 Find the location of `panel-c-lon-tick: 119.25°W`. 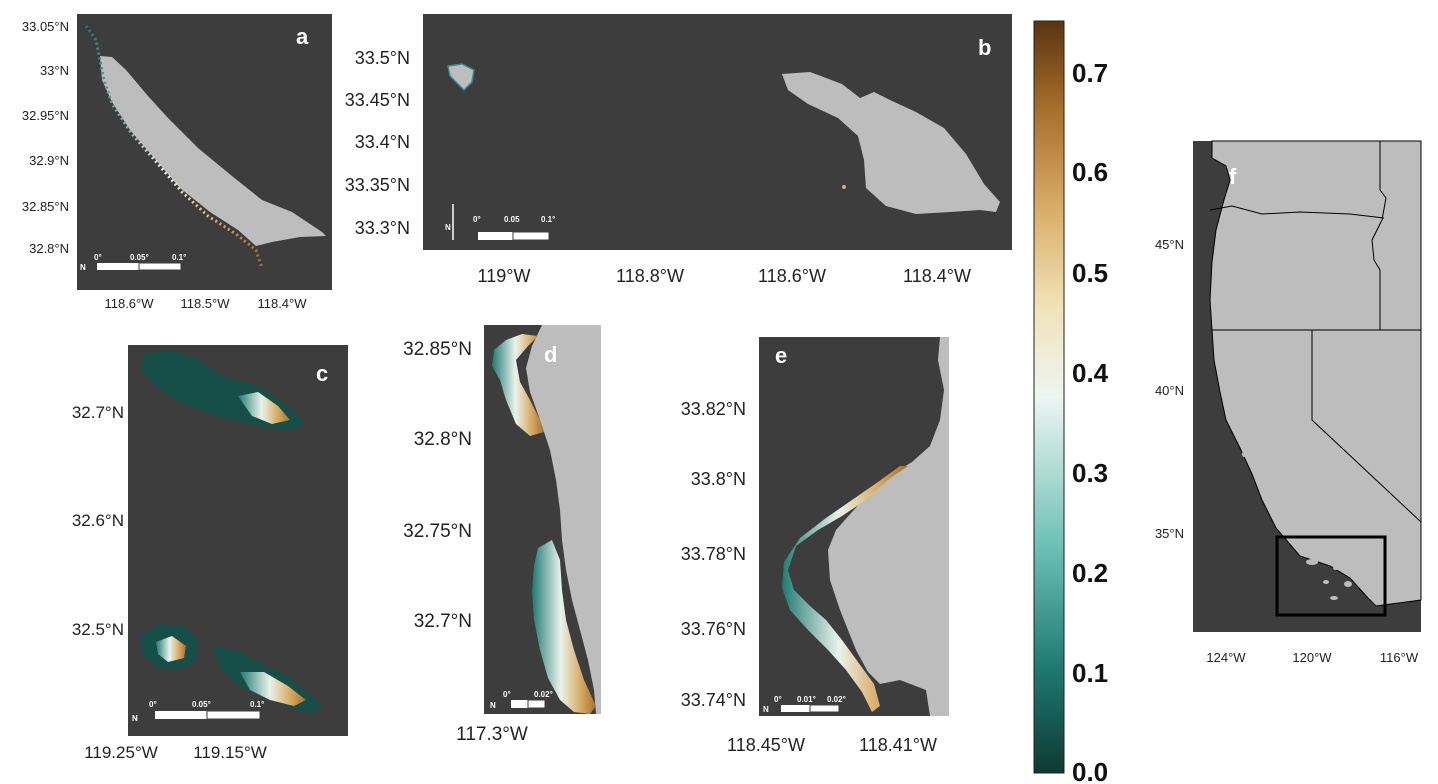

panel-c-lon-tick: 119.25°W is located at coordinates (121, 752).